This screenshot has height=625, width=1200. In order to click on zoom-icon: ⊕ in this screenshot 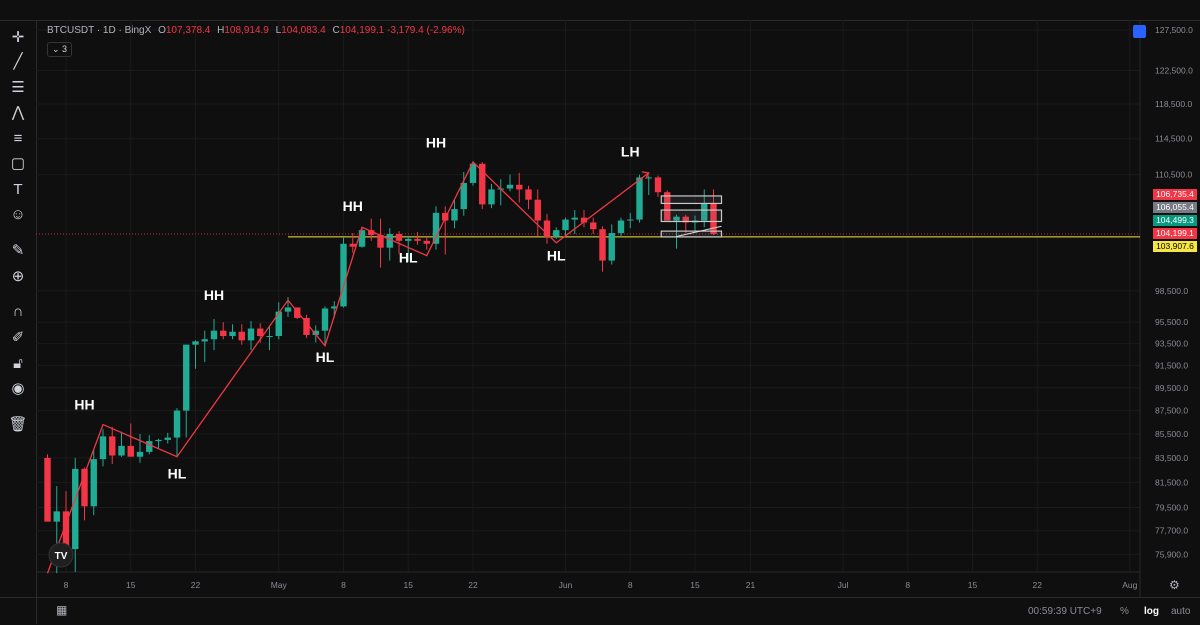, I will do `click(18, 276)`.